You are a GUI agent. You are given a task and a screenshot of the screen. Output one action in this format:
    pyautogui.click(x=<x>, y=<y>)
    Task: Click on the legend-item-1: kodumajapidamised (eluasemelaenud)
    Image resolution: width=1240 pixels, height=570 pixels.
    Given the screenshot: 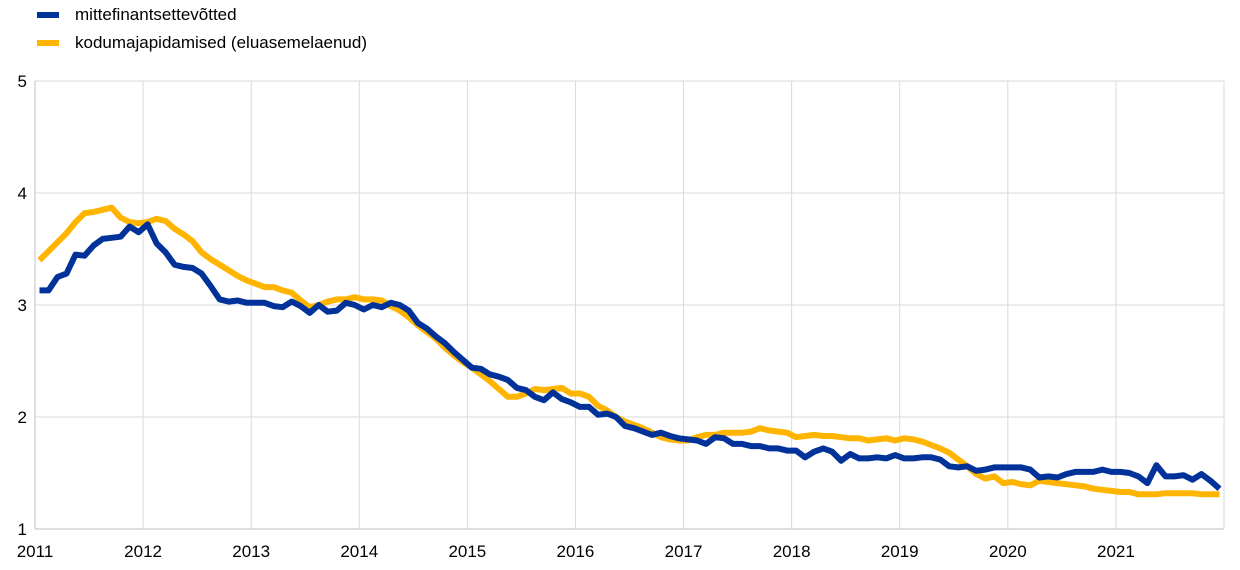 What is the action you would take?
    pyautogui.click(x=202, y=43)
    